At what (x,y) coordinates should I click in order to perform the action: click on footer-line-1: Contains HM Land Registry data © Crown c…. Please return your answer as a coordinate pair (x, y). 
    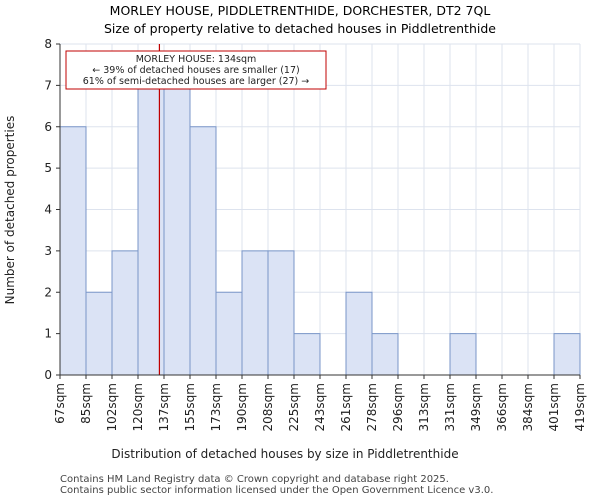
    Looking at the image, I should click on (254, 479).